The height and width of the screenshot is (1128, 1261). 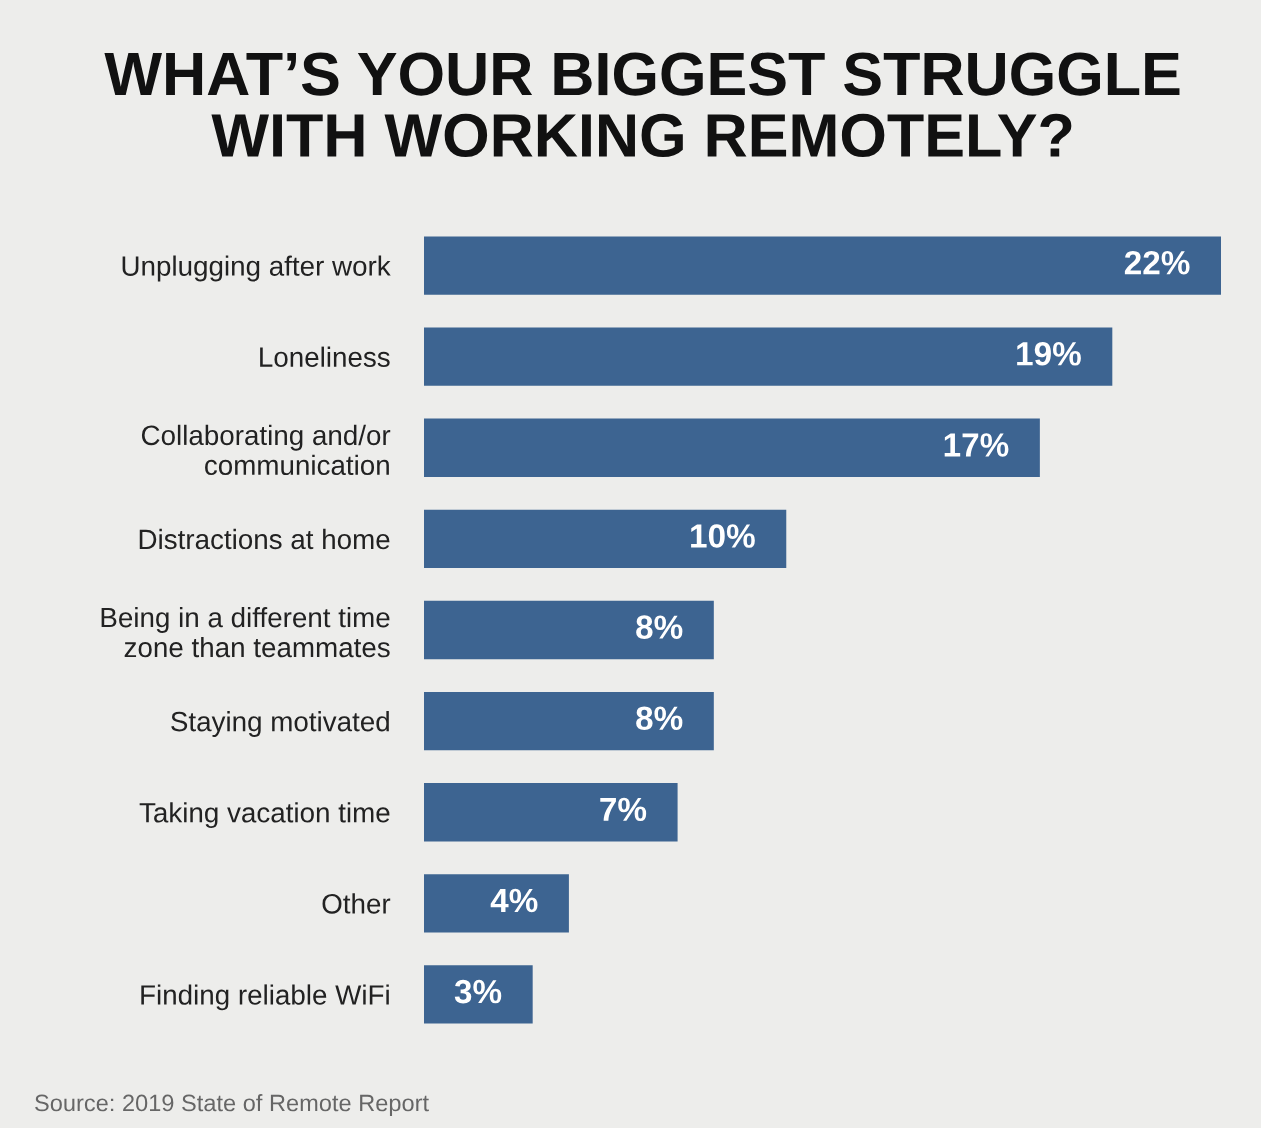 I want to click on y-tick-label: Staying motivated, so click(x=280, y=724).